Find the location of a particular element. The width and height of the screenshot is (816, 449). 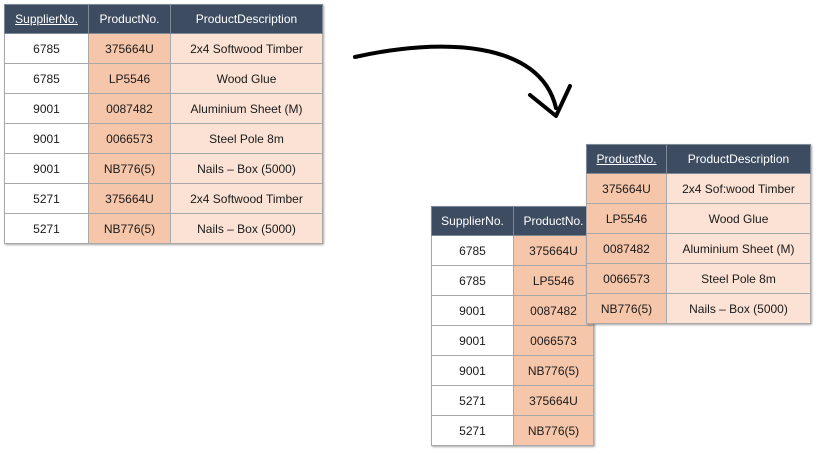

table-row: 9001 NB776(5) is located at coordinates (512, 370).